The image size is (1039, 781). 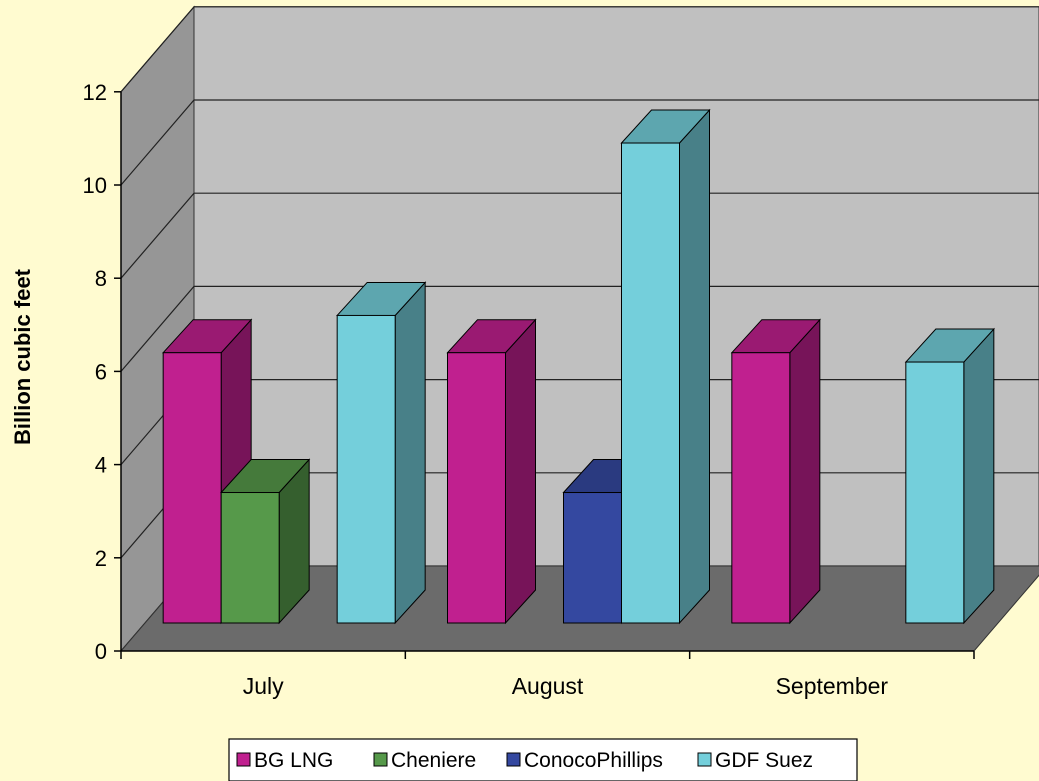 I want to click on y-tick-label: 2, so click(x=101, y=558).